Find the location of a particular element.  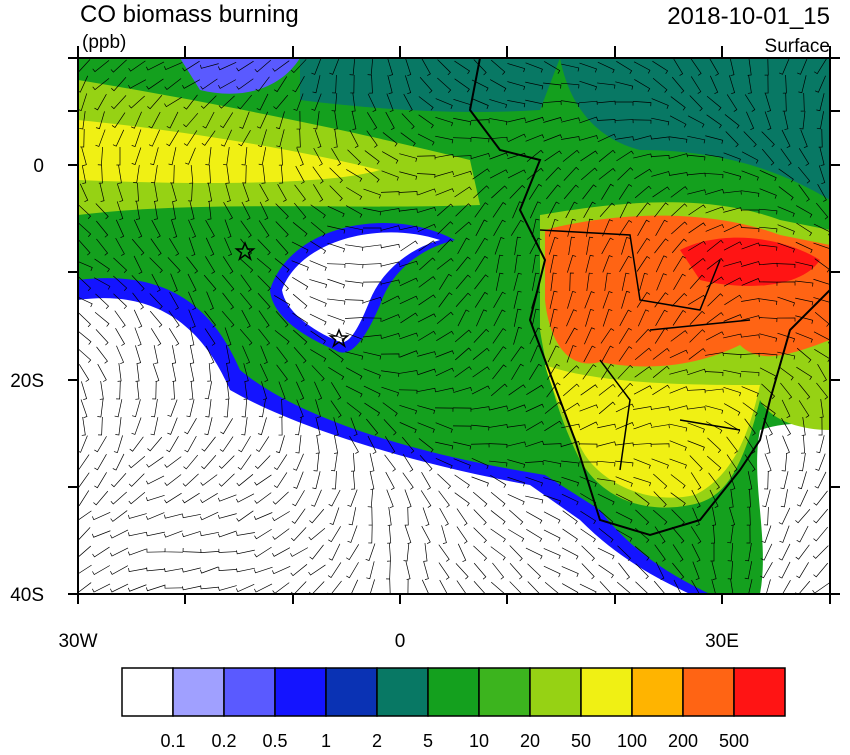

colorbar-label: 0.5 is located at coordinates (274, 740).